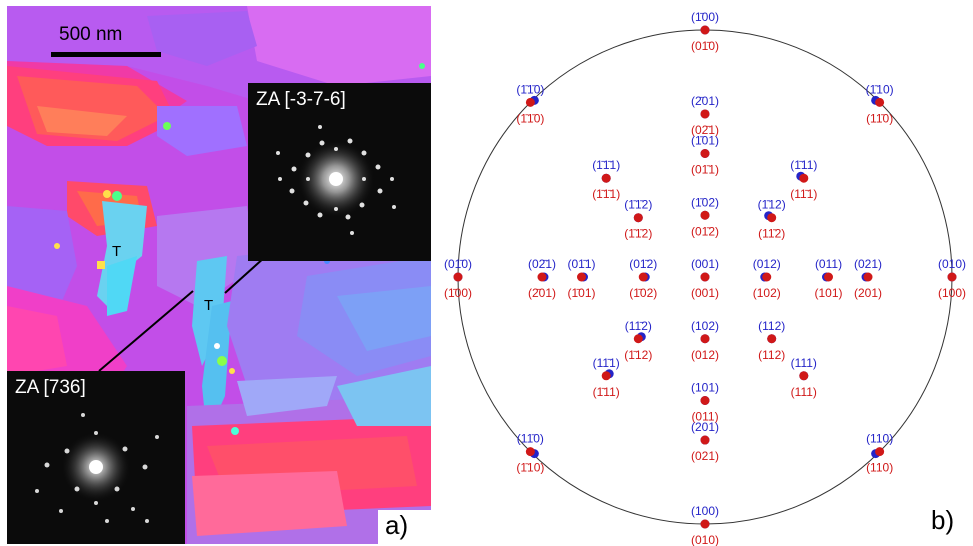  What do you see at coordinates (705, 355) in the screenshot?
I see `pole-label-red: (012)` at bounding box center [705, 355].